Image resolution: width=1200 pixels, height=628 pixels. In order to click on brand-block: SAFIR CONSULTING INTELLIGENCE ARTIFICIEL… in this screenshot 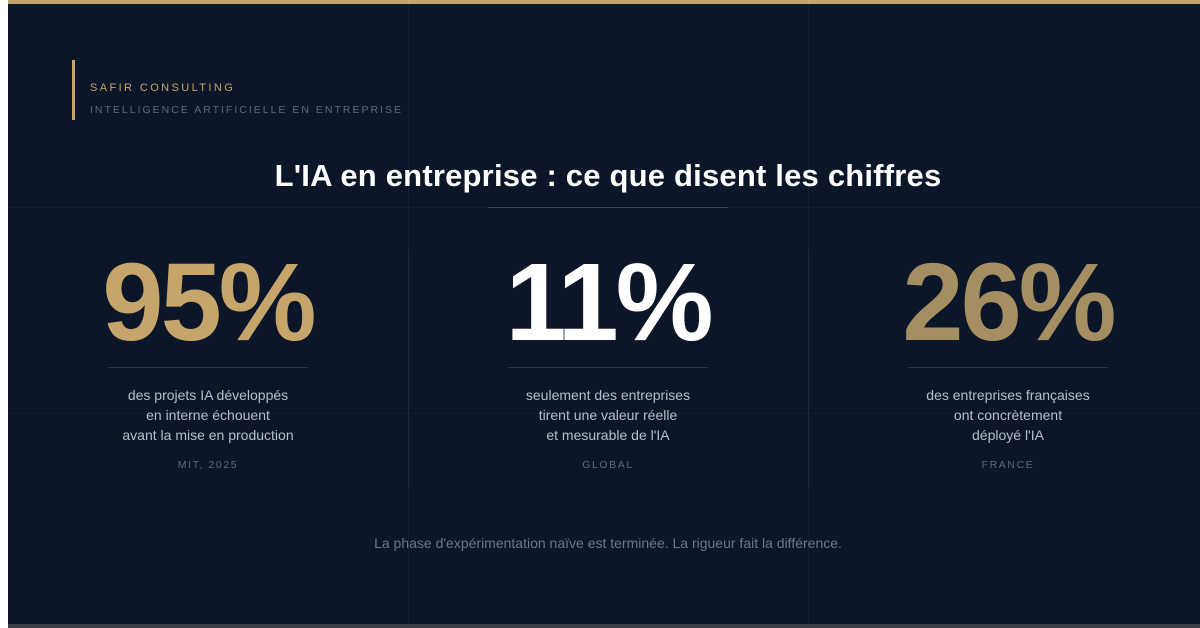, I will do `click(237, 90)`.